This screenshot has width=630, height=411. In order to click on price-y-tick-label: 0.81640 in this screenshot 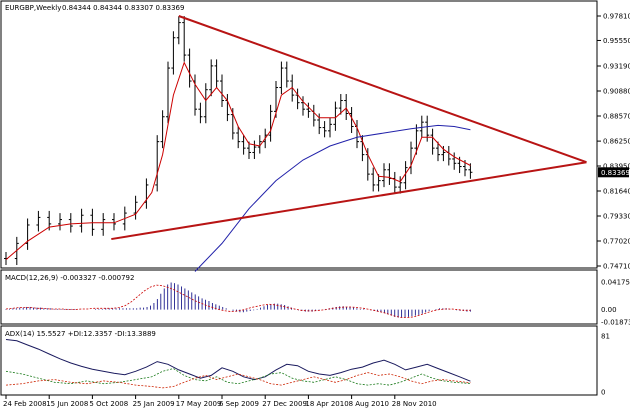, I will do `click(616, 192)`.